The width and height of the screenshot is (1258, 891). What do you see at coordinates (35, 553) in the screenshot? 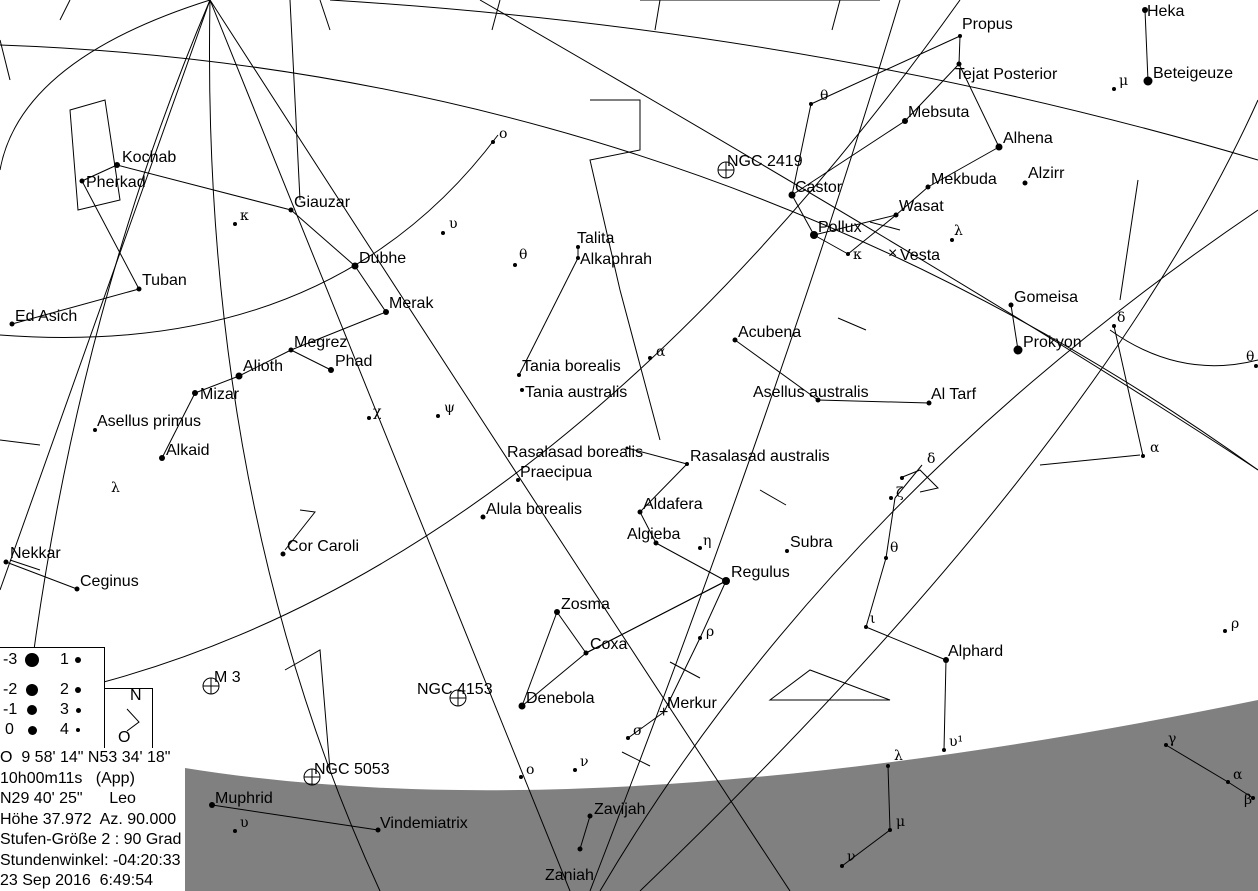
I see `star-label: Nekkar` at bounding box center [35, 553].